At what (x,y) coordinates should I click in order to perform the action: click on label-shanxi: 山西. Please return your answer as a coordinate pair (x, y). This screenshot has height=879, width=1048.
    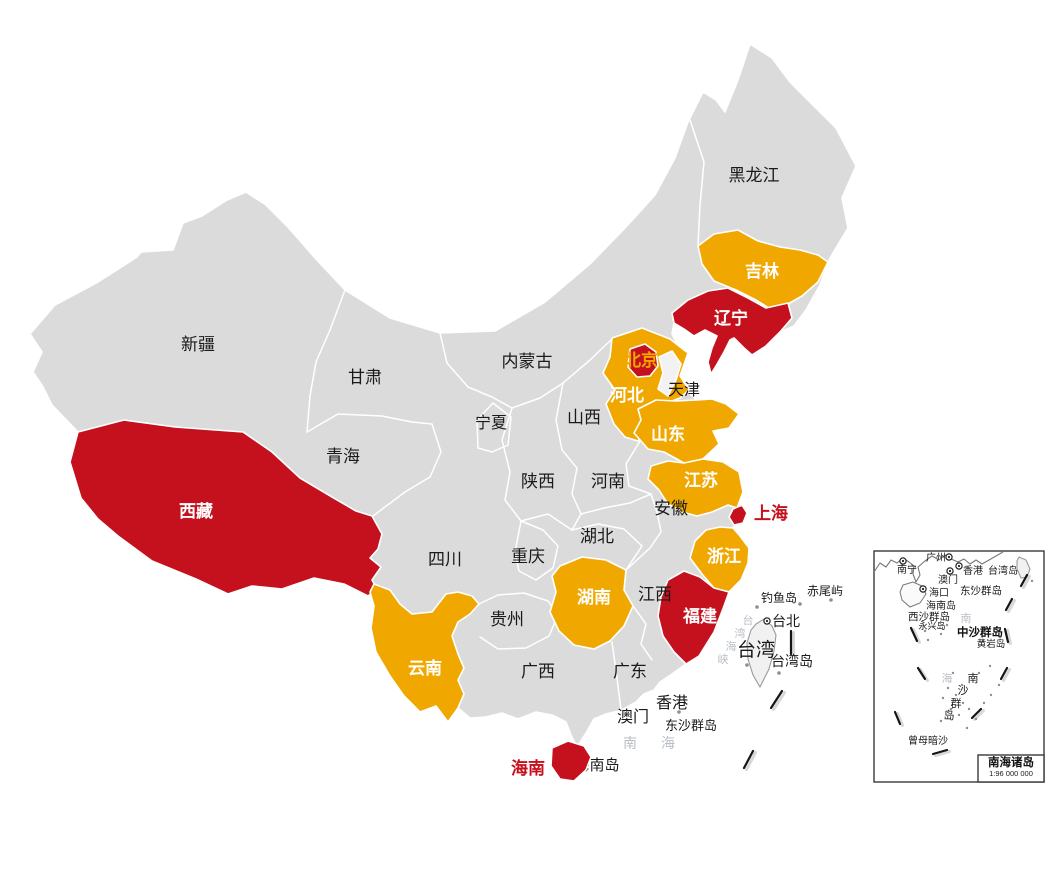
    Looking at the image, I should click on (584, 417).